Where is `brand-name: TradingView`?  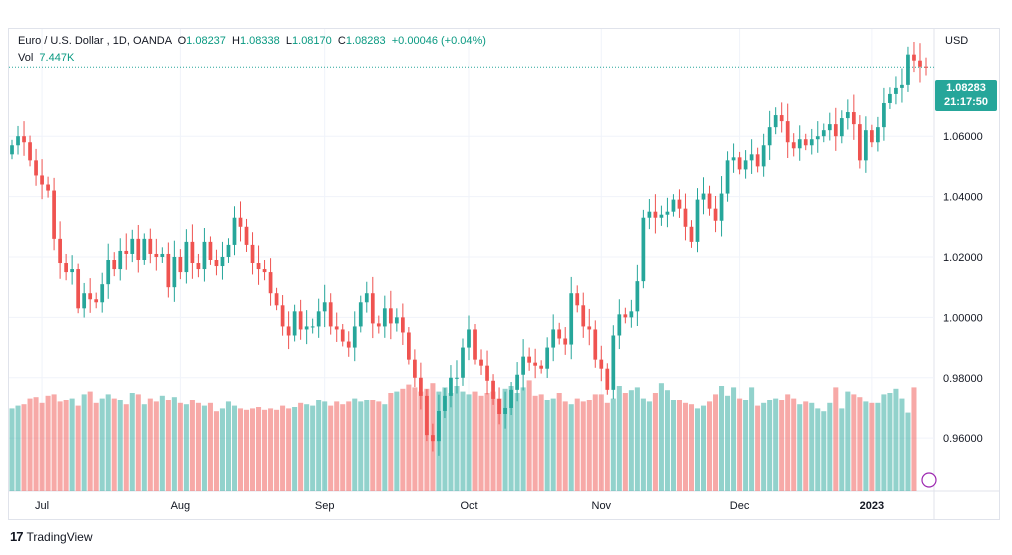 brand-name: TradingView is located at coordinates (59, 536).